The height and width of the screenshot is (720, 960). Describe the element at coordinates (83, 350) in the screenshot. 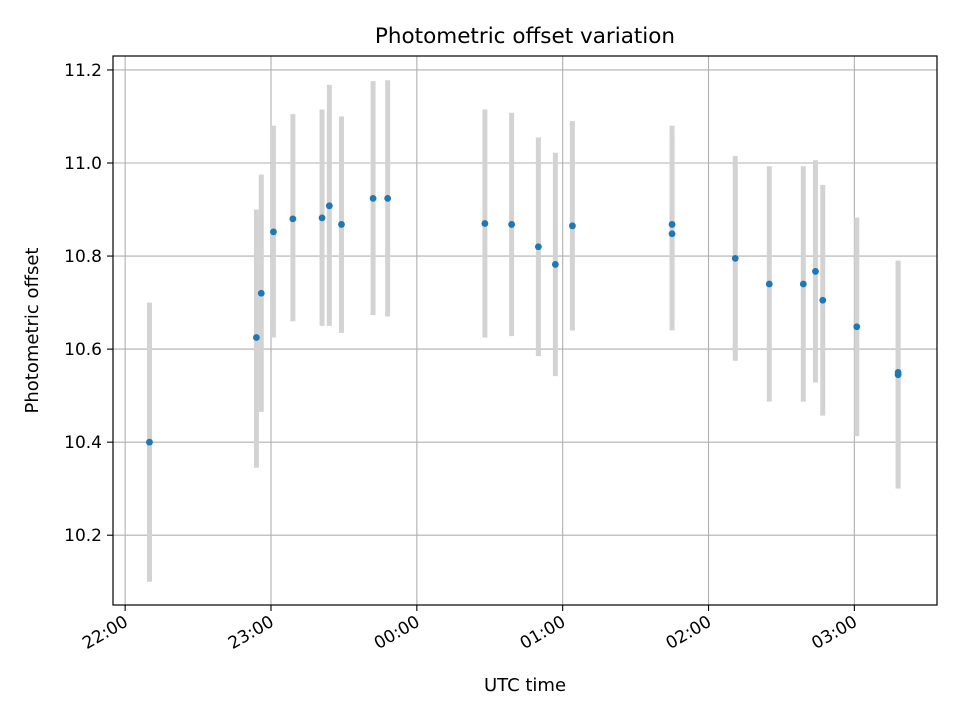

I see `y-tick-label: 10.6` at that location.